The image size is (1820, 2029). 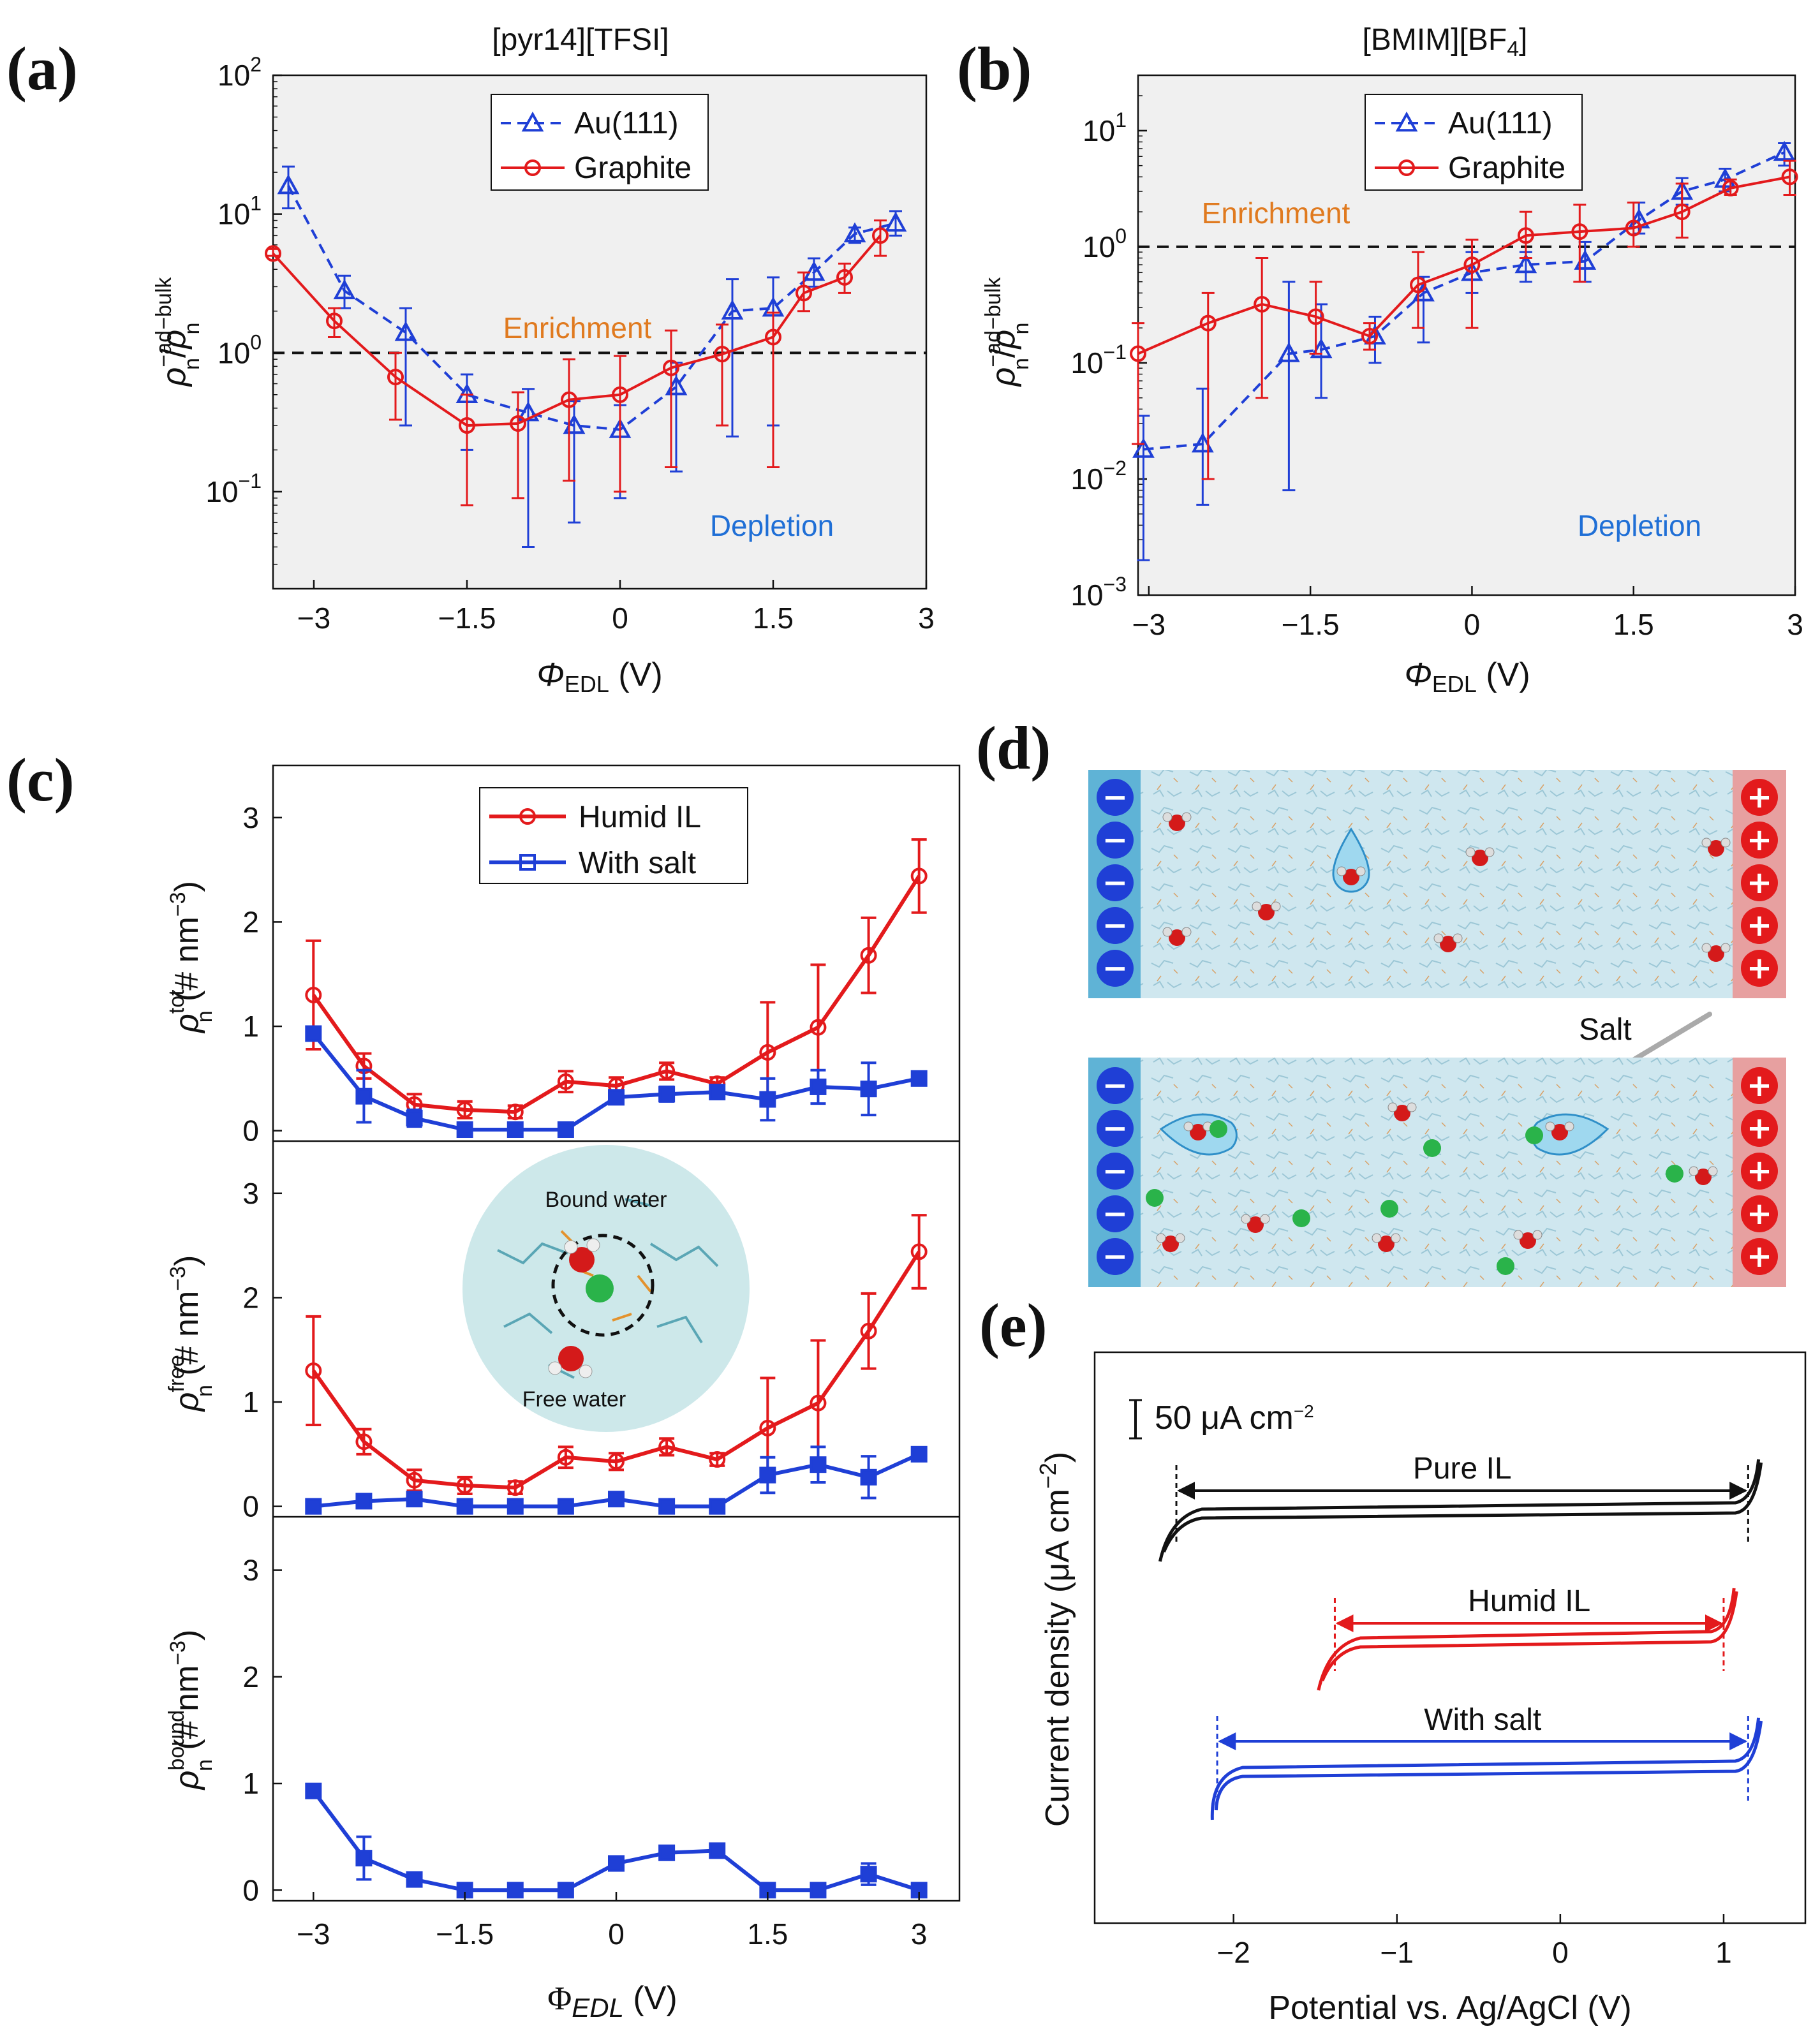 I want to click on svg-text: Current density (μA cm−2), so click(x=1055, y=1639).